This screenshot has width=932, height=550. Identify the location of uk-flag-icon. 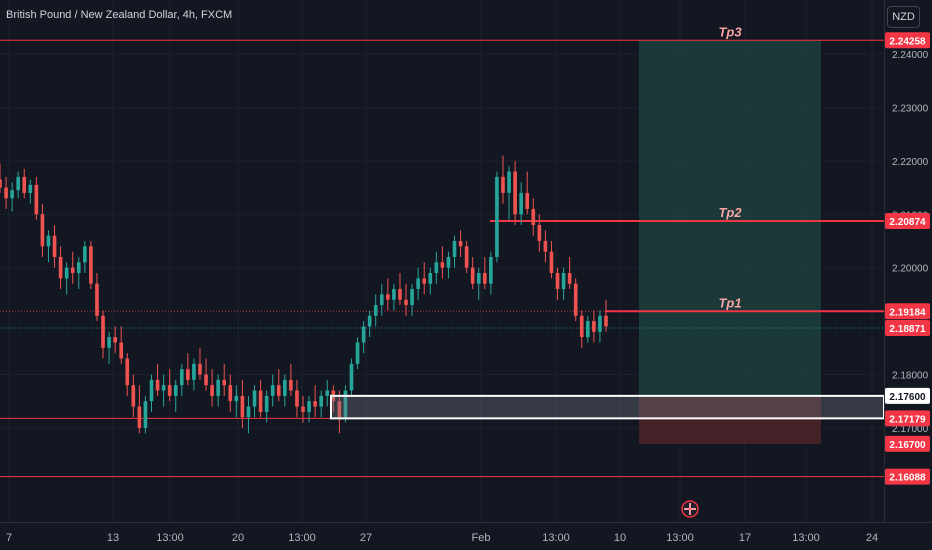
(690, 509).